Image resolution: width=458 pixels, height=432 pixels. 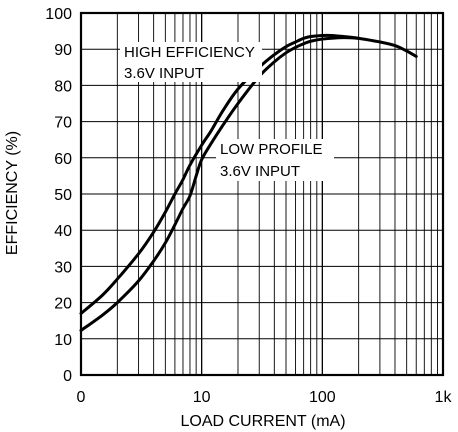 I want to click on x-tick-label: 0, so click(x=81, y=397).